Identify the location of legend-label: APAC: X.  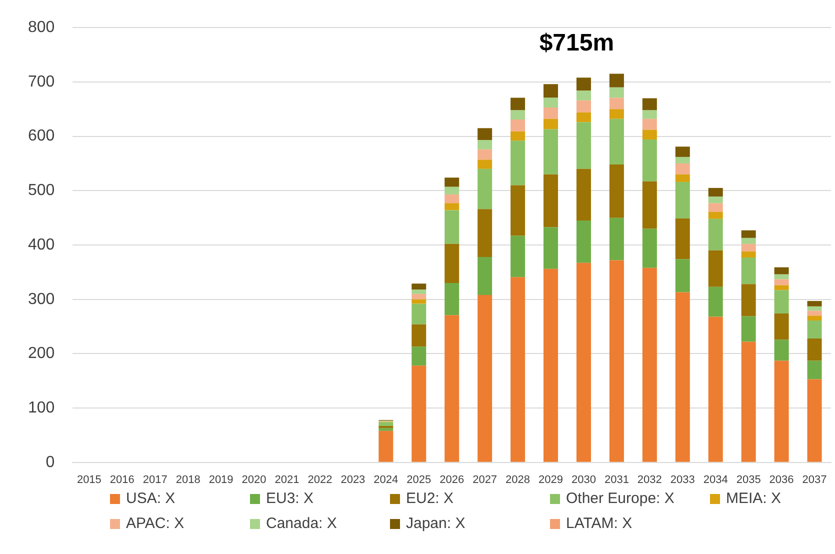
(155, 523).